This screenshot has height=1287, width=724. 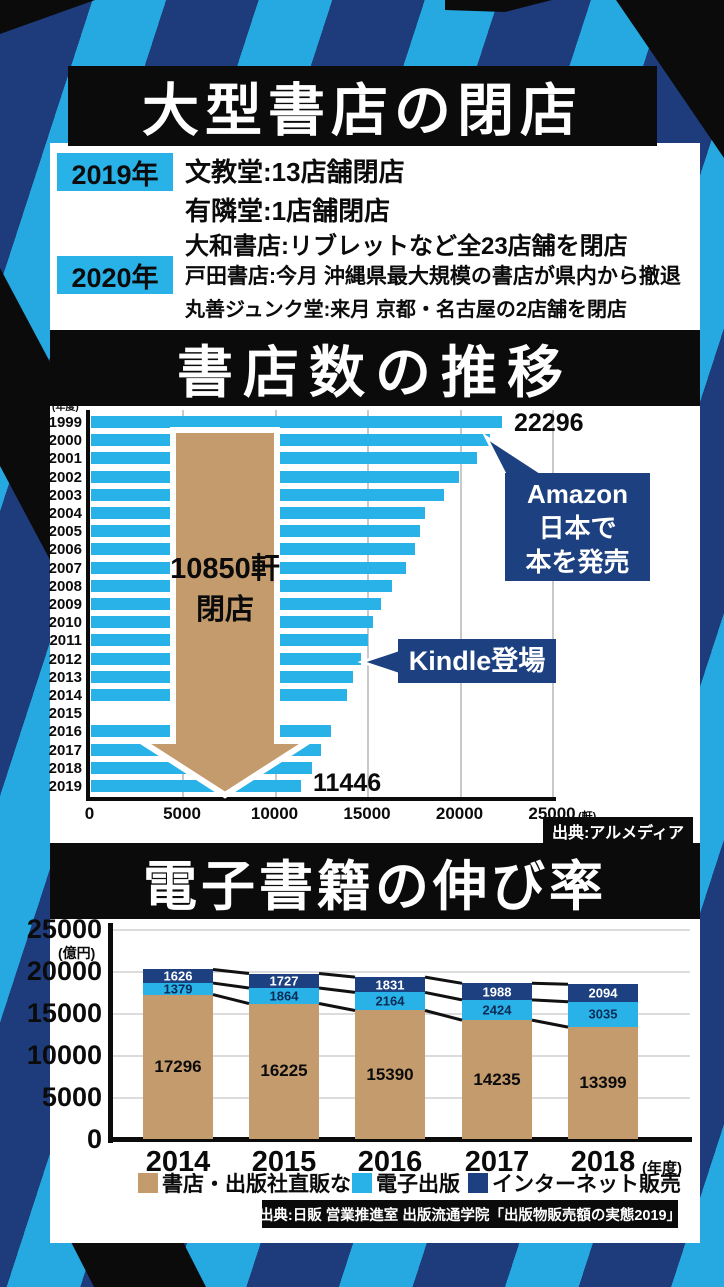 I want to click on chart2-segment-インターネット販売-2014, so click(x=178, y=976).